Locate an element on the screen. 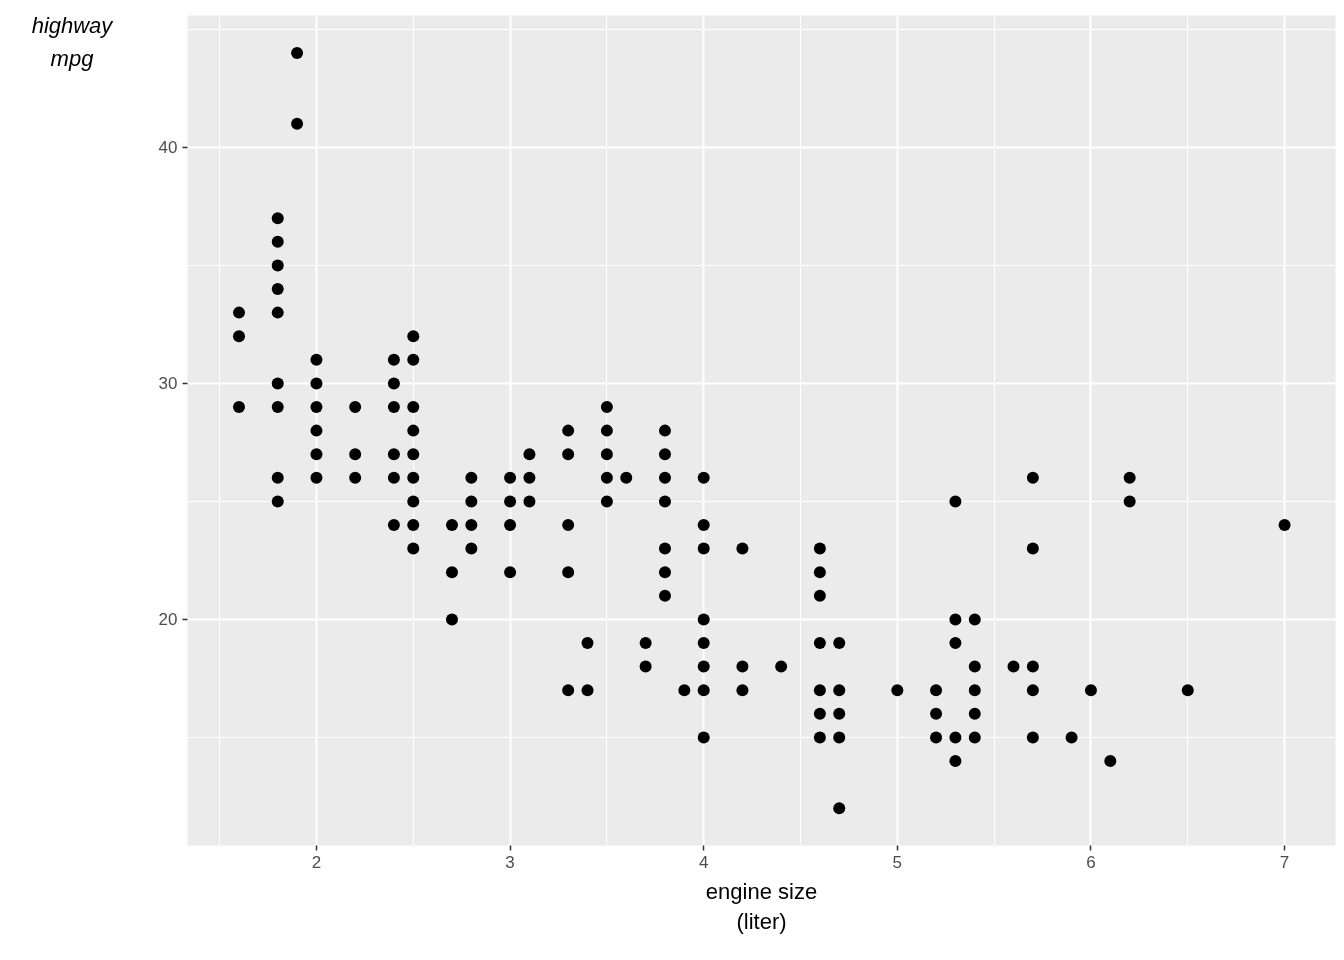 This screenshot has width=1344, height=960. x-tick-label: 7 is located at coordinates (1284, 862).